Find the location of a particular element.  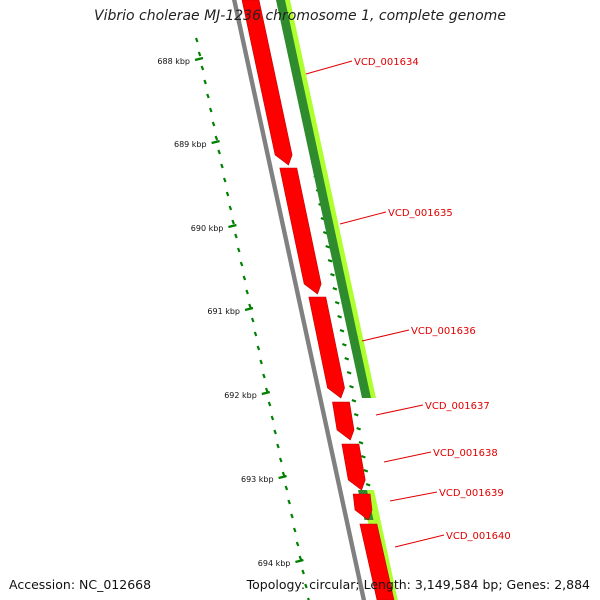

gene-label: VCD_001635 is located at coordinates (420, 213).